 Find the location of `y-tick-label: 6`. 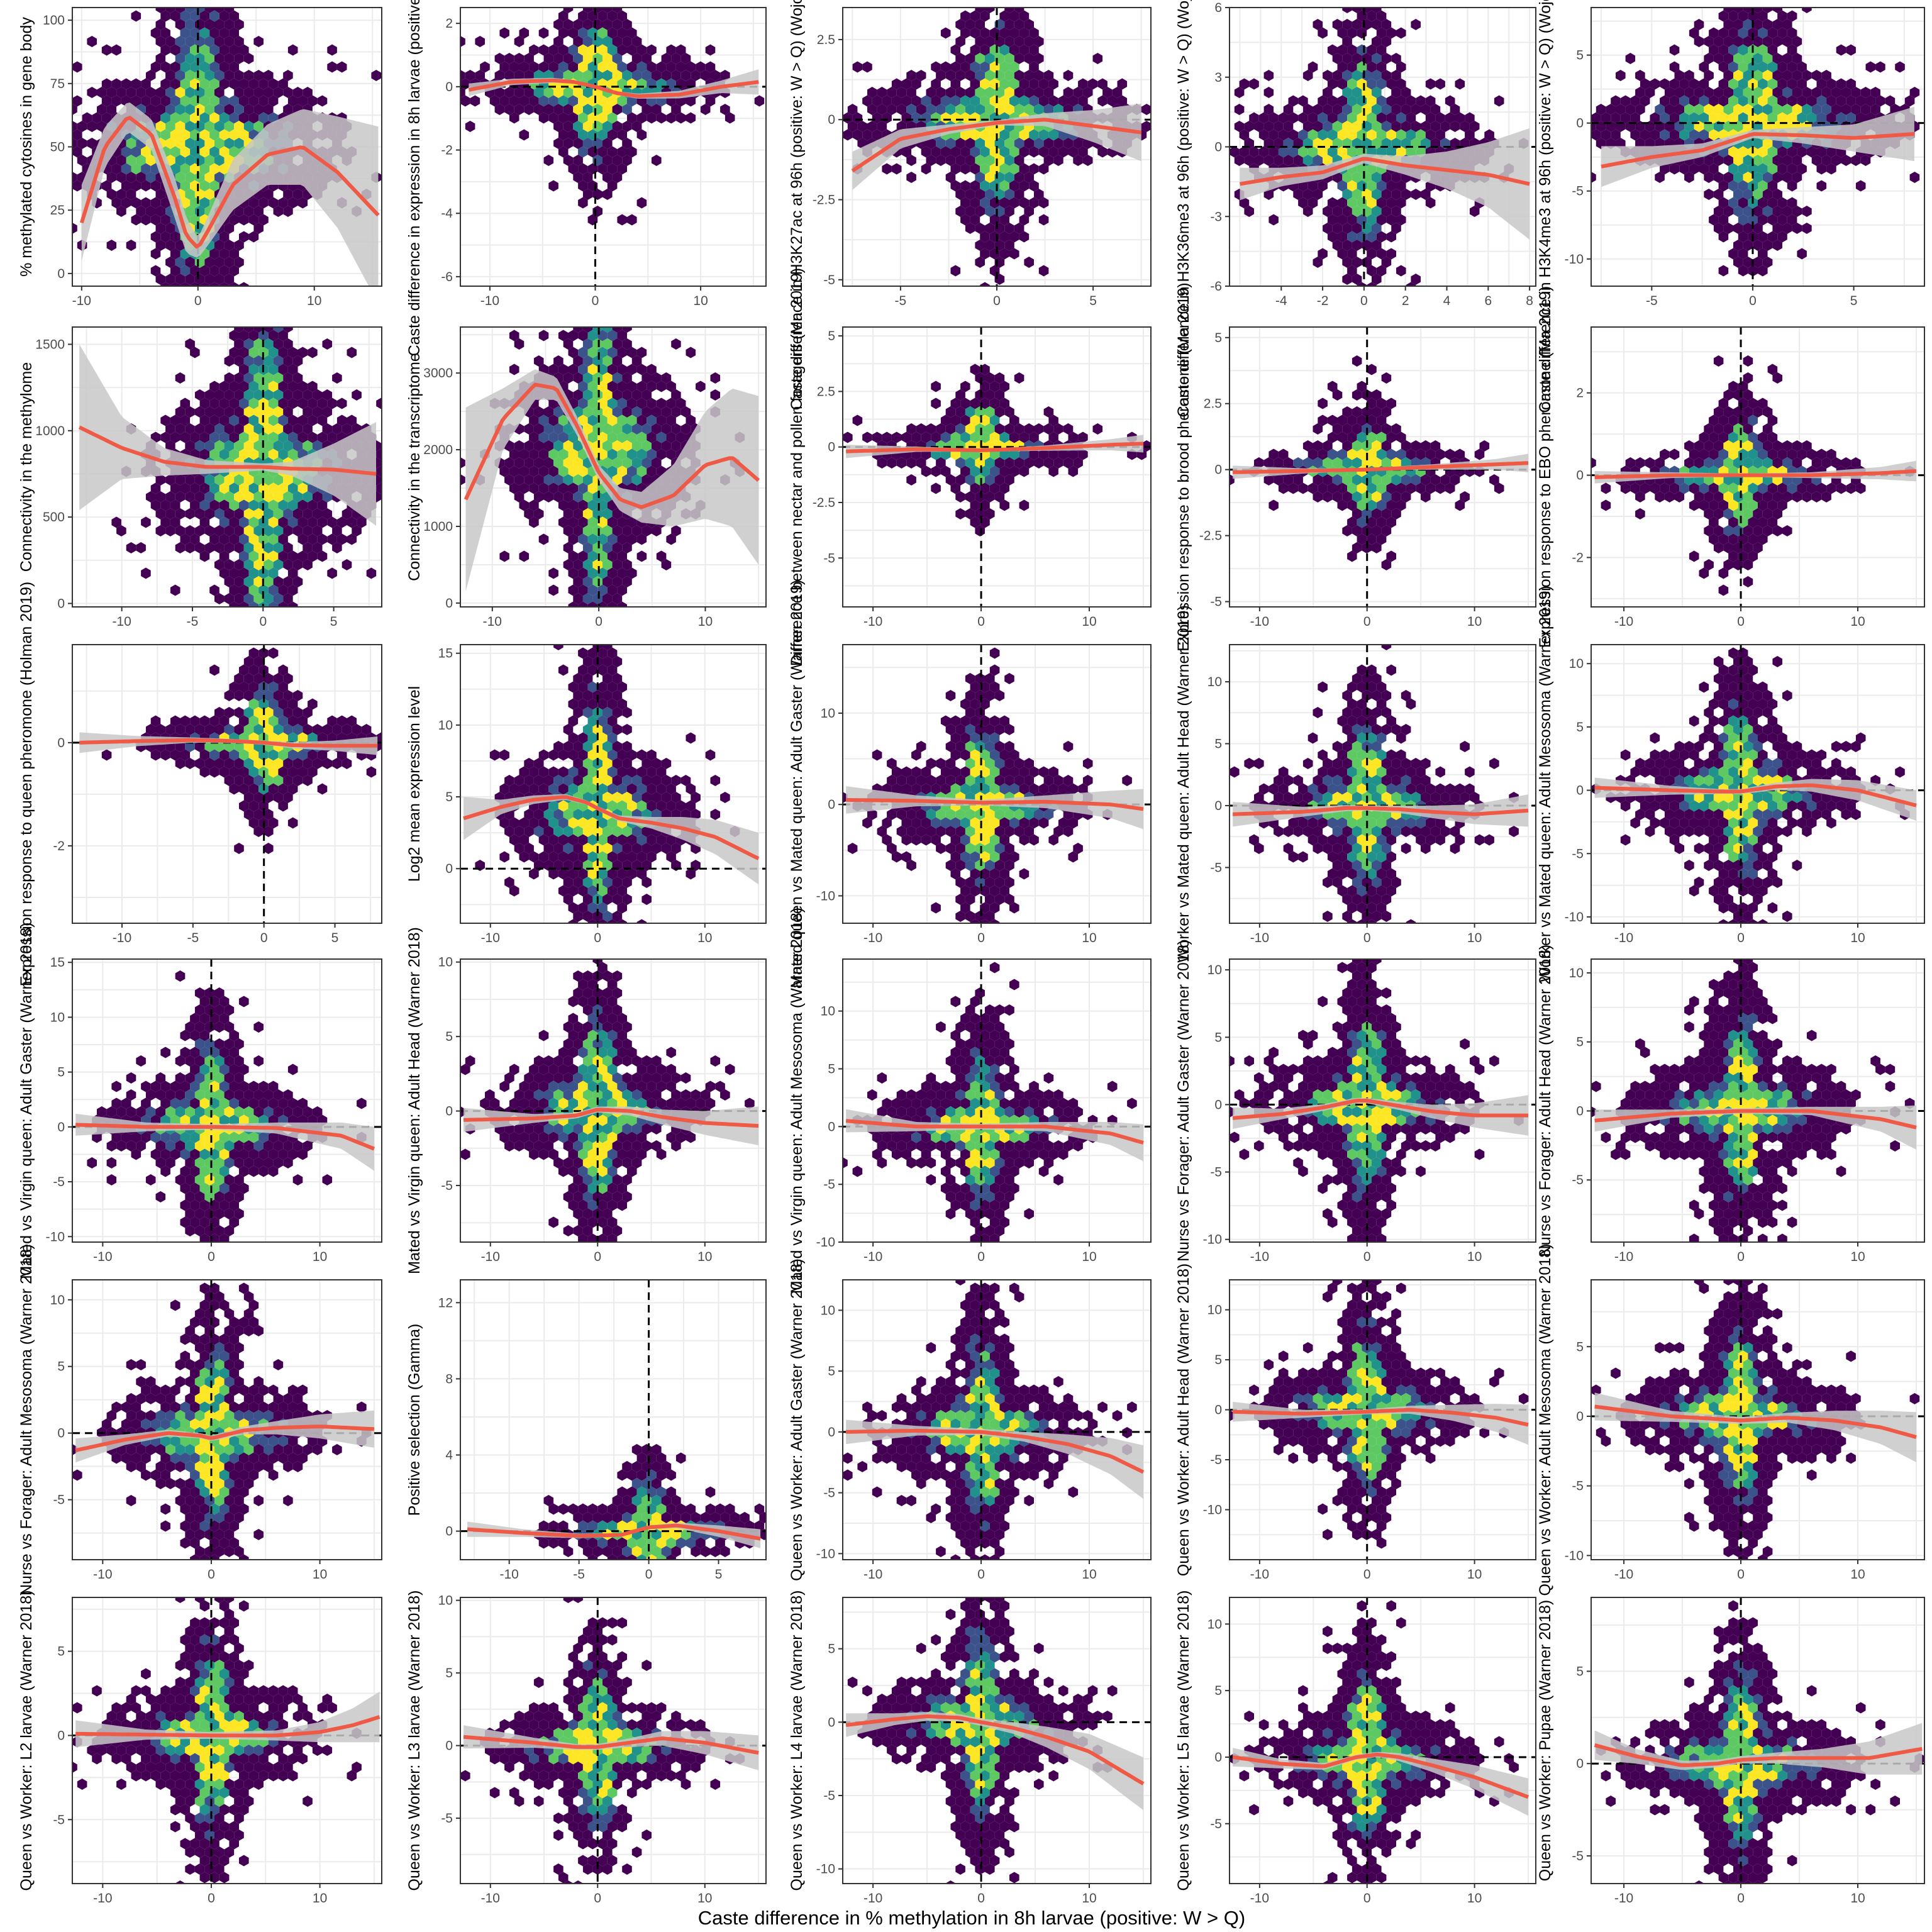

y-tick-label: 6 is located at coordinates (1218, 8).